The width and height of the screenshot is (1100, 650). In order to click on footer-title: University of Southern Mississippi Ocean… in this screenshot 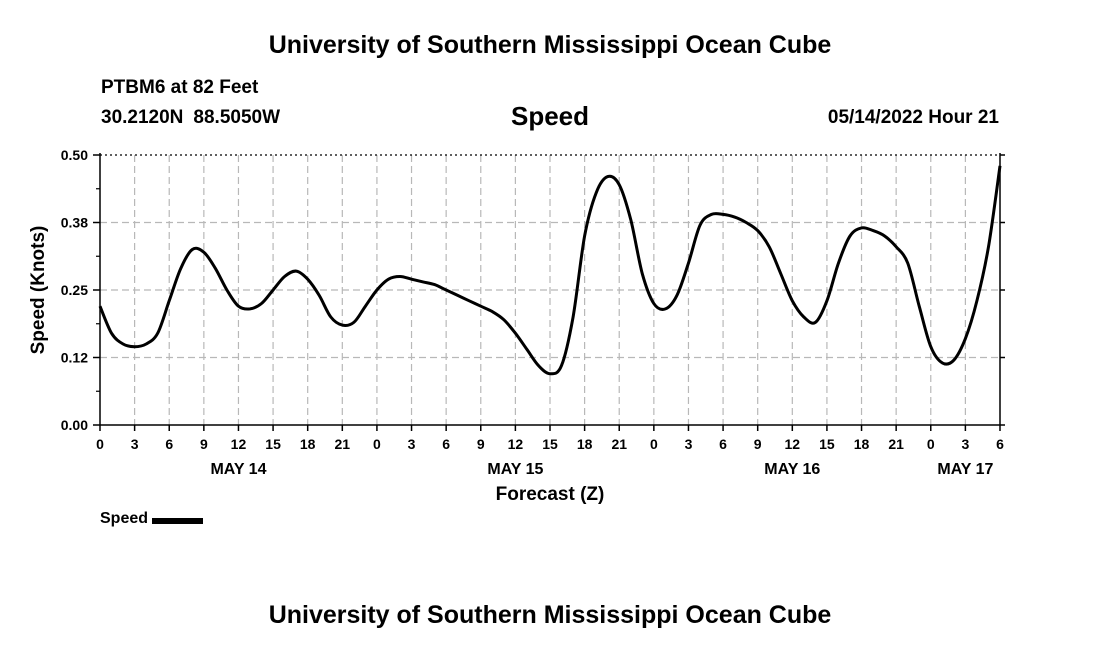, I will do `click(550, 615)`.